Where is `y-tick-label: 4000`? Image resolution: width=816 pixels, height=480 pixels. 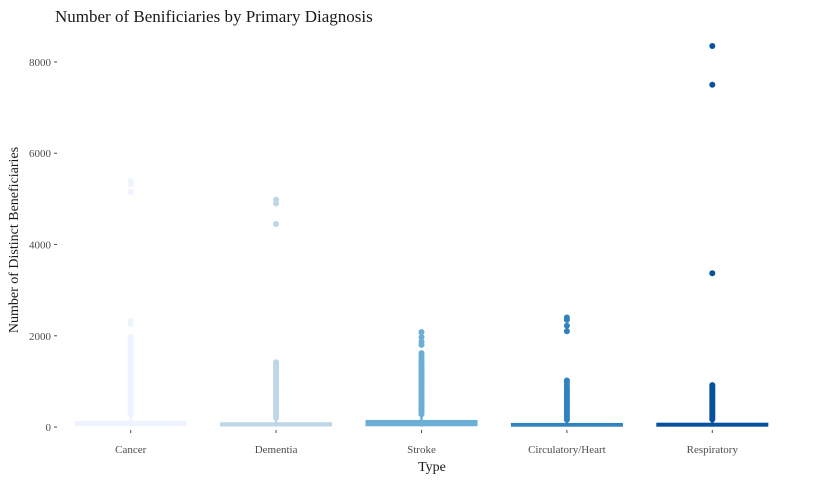
y-tick-label: 4000 is located at coordinates (40, 246).